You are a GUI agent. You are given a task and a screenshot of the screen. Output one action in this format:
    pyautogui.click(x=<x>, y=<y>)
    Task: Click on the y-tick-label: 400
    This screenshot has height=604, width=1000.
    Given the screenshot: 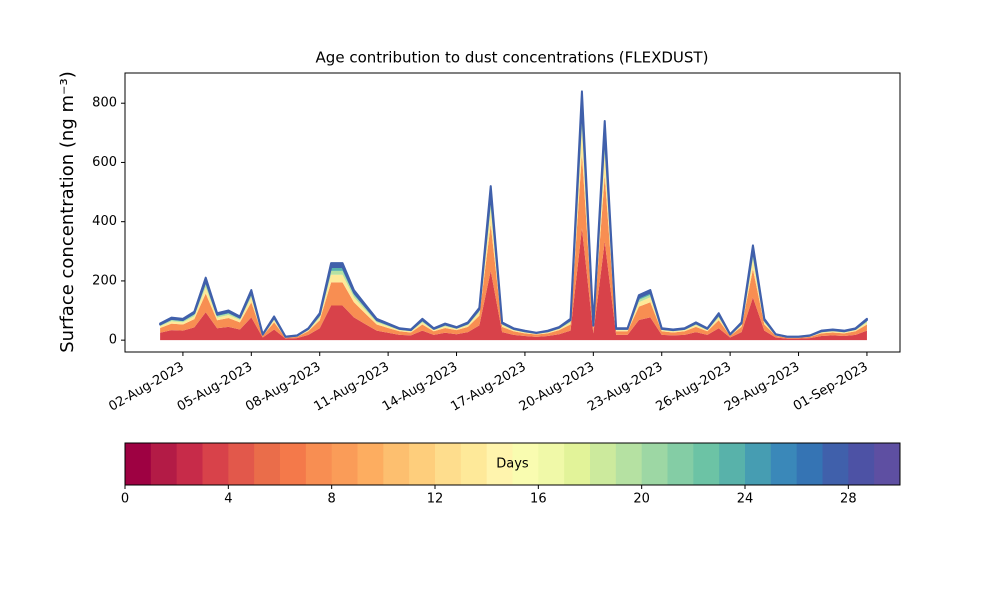 What is the action you would take?
    pyautogui.click(x=104, y=221)
    